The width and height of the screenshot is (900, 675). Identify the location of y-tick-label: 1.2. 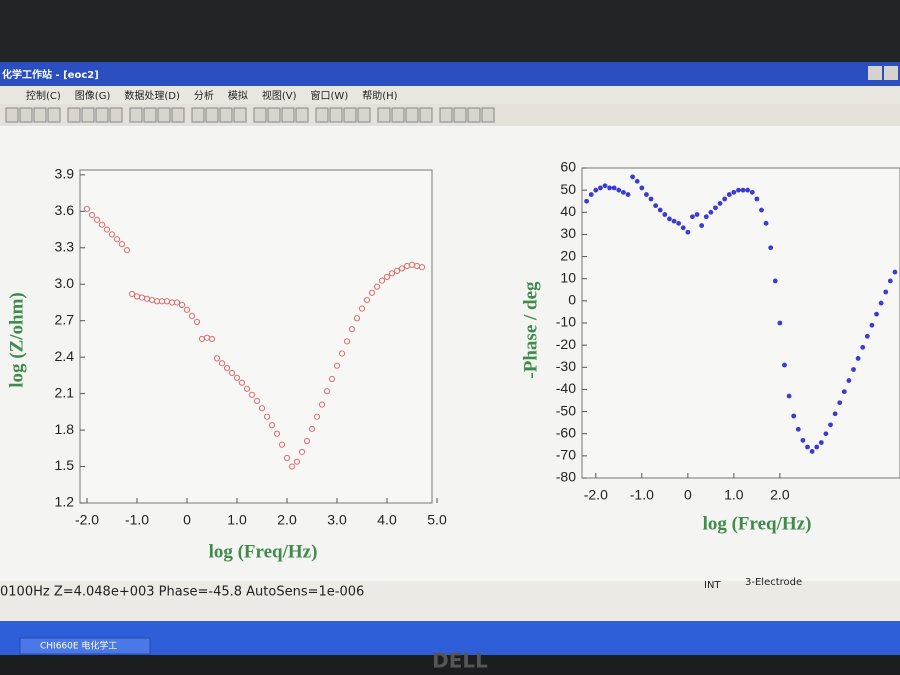
(65, 502).